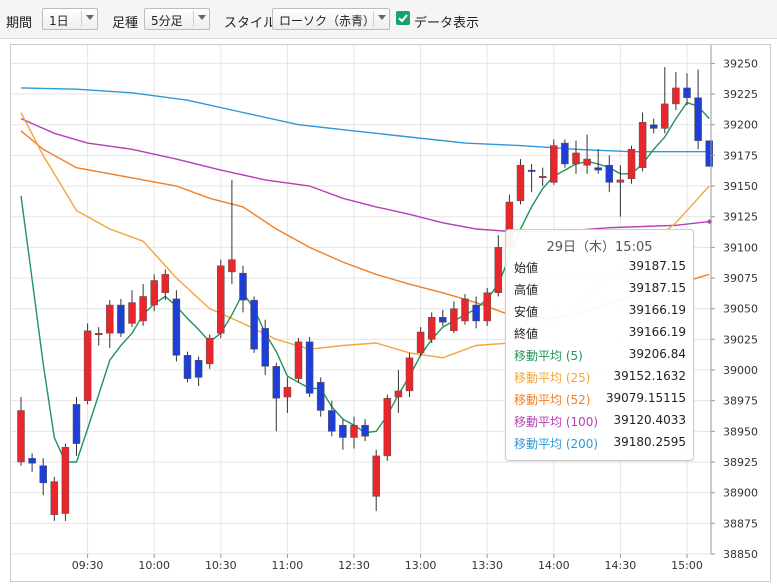 This screenshot has height=588, width=777. I want to click on tooltip-label: 始値, so click(526, 268).